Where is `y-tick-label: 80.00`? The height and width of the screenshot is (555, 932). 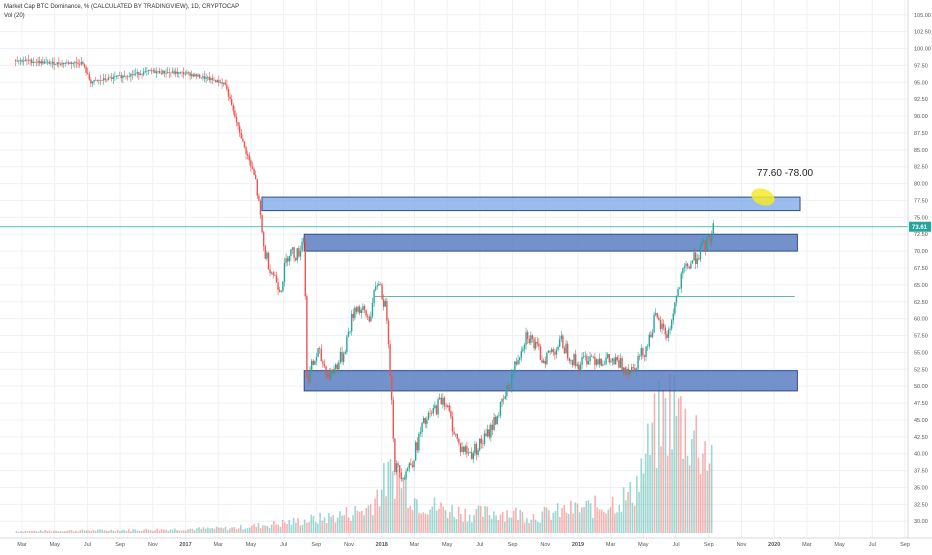
y-tick-label: 80.00 is located at coordinates (921, 185).